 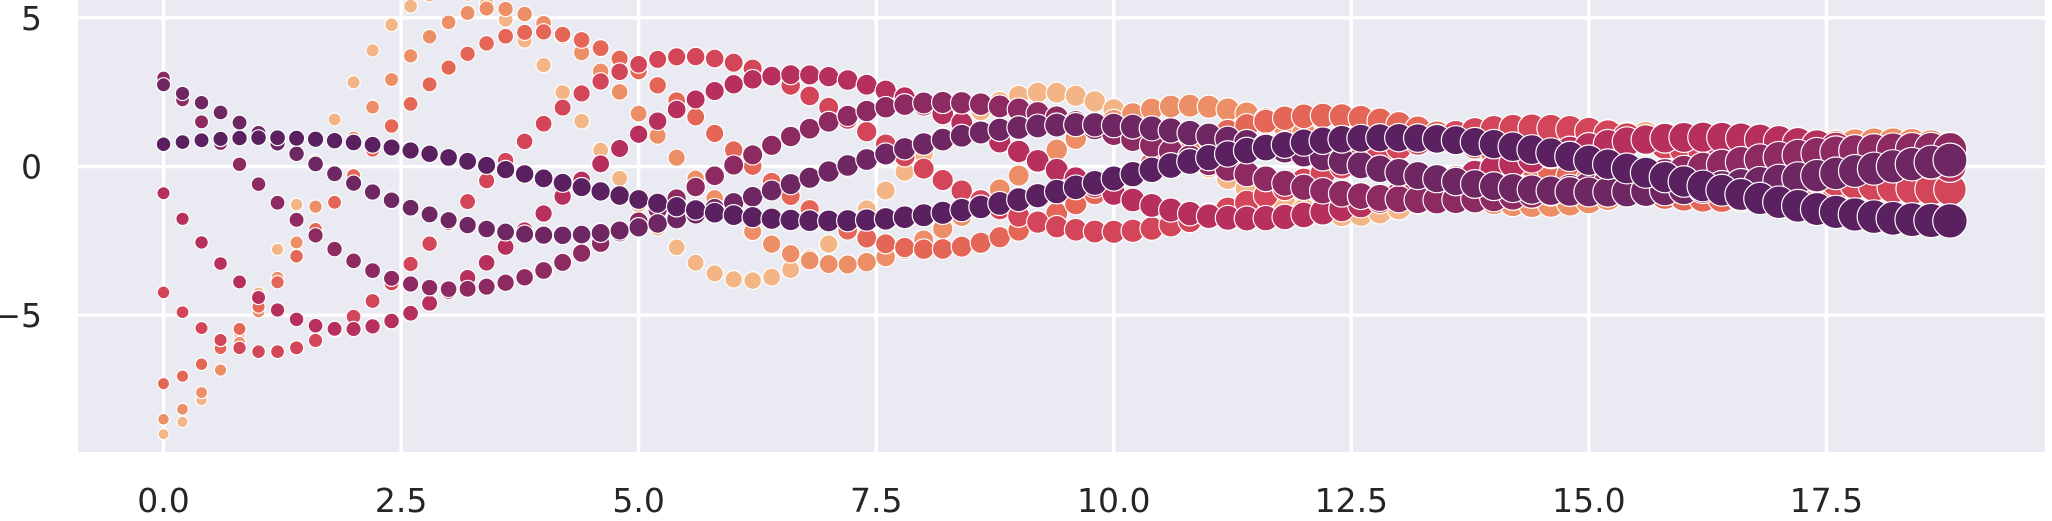 I want to click on x-tick-label-6: 15.0, so click(x=1588, y=500).